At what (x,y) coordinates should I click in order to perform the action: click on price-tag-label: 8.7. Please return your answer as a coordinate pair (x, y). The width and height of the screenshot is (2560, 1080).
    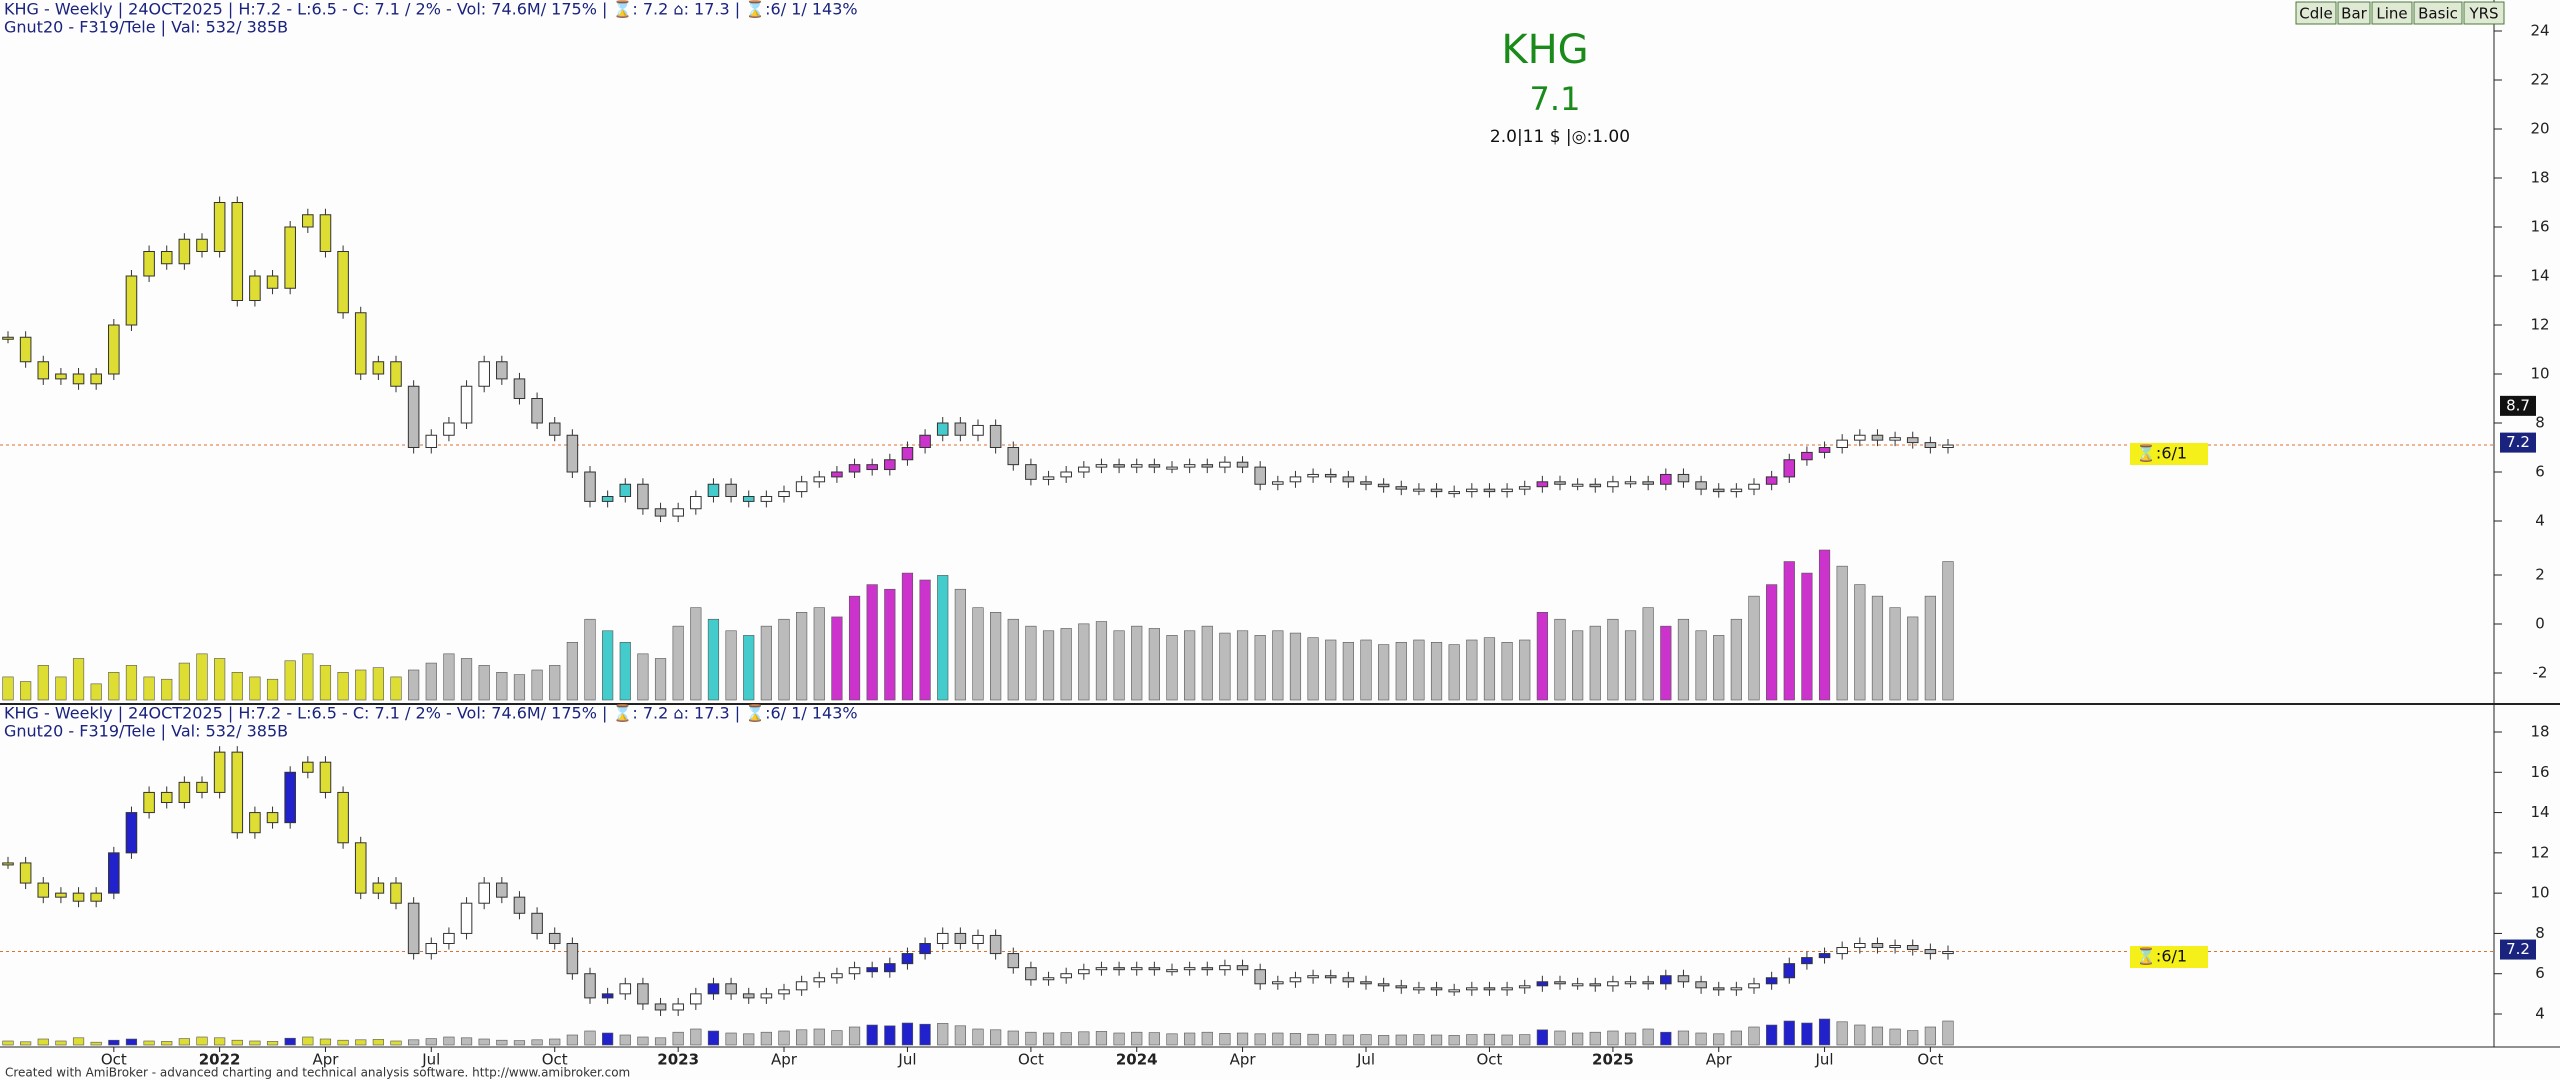
    Looking at the image, I should click on (2518, 405).